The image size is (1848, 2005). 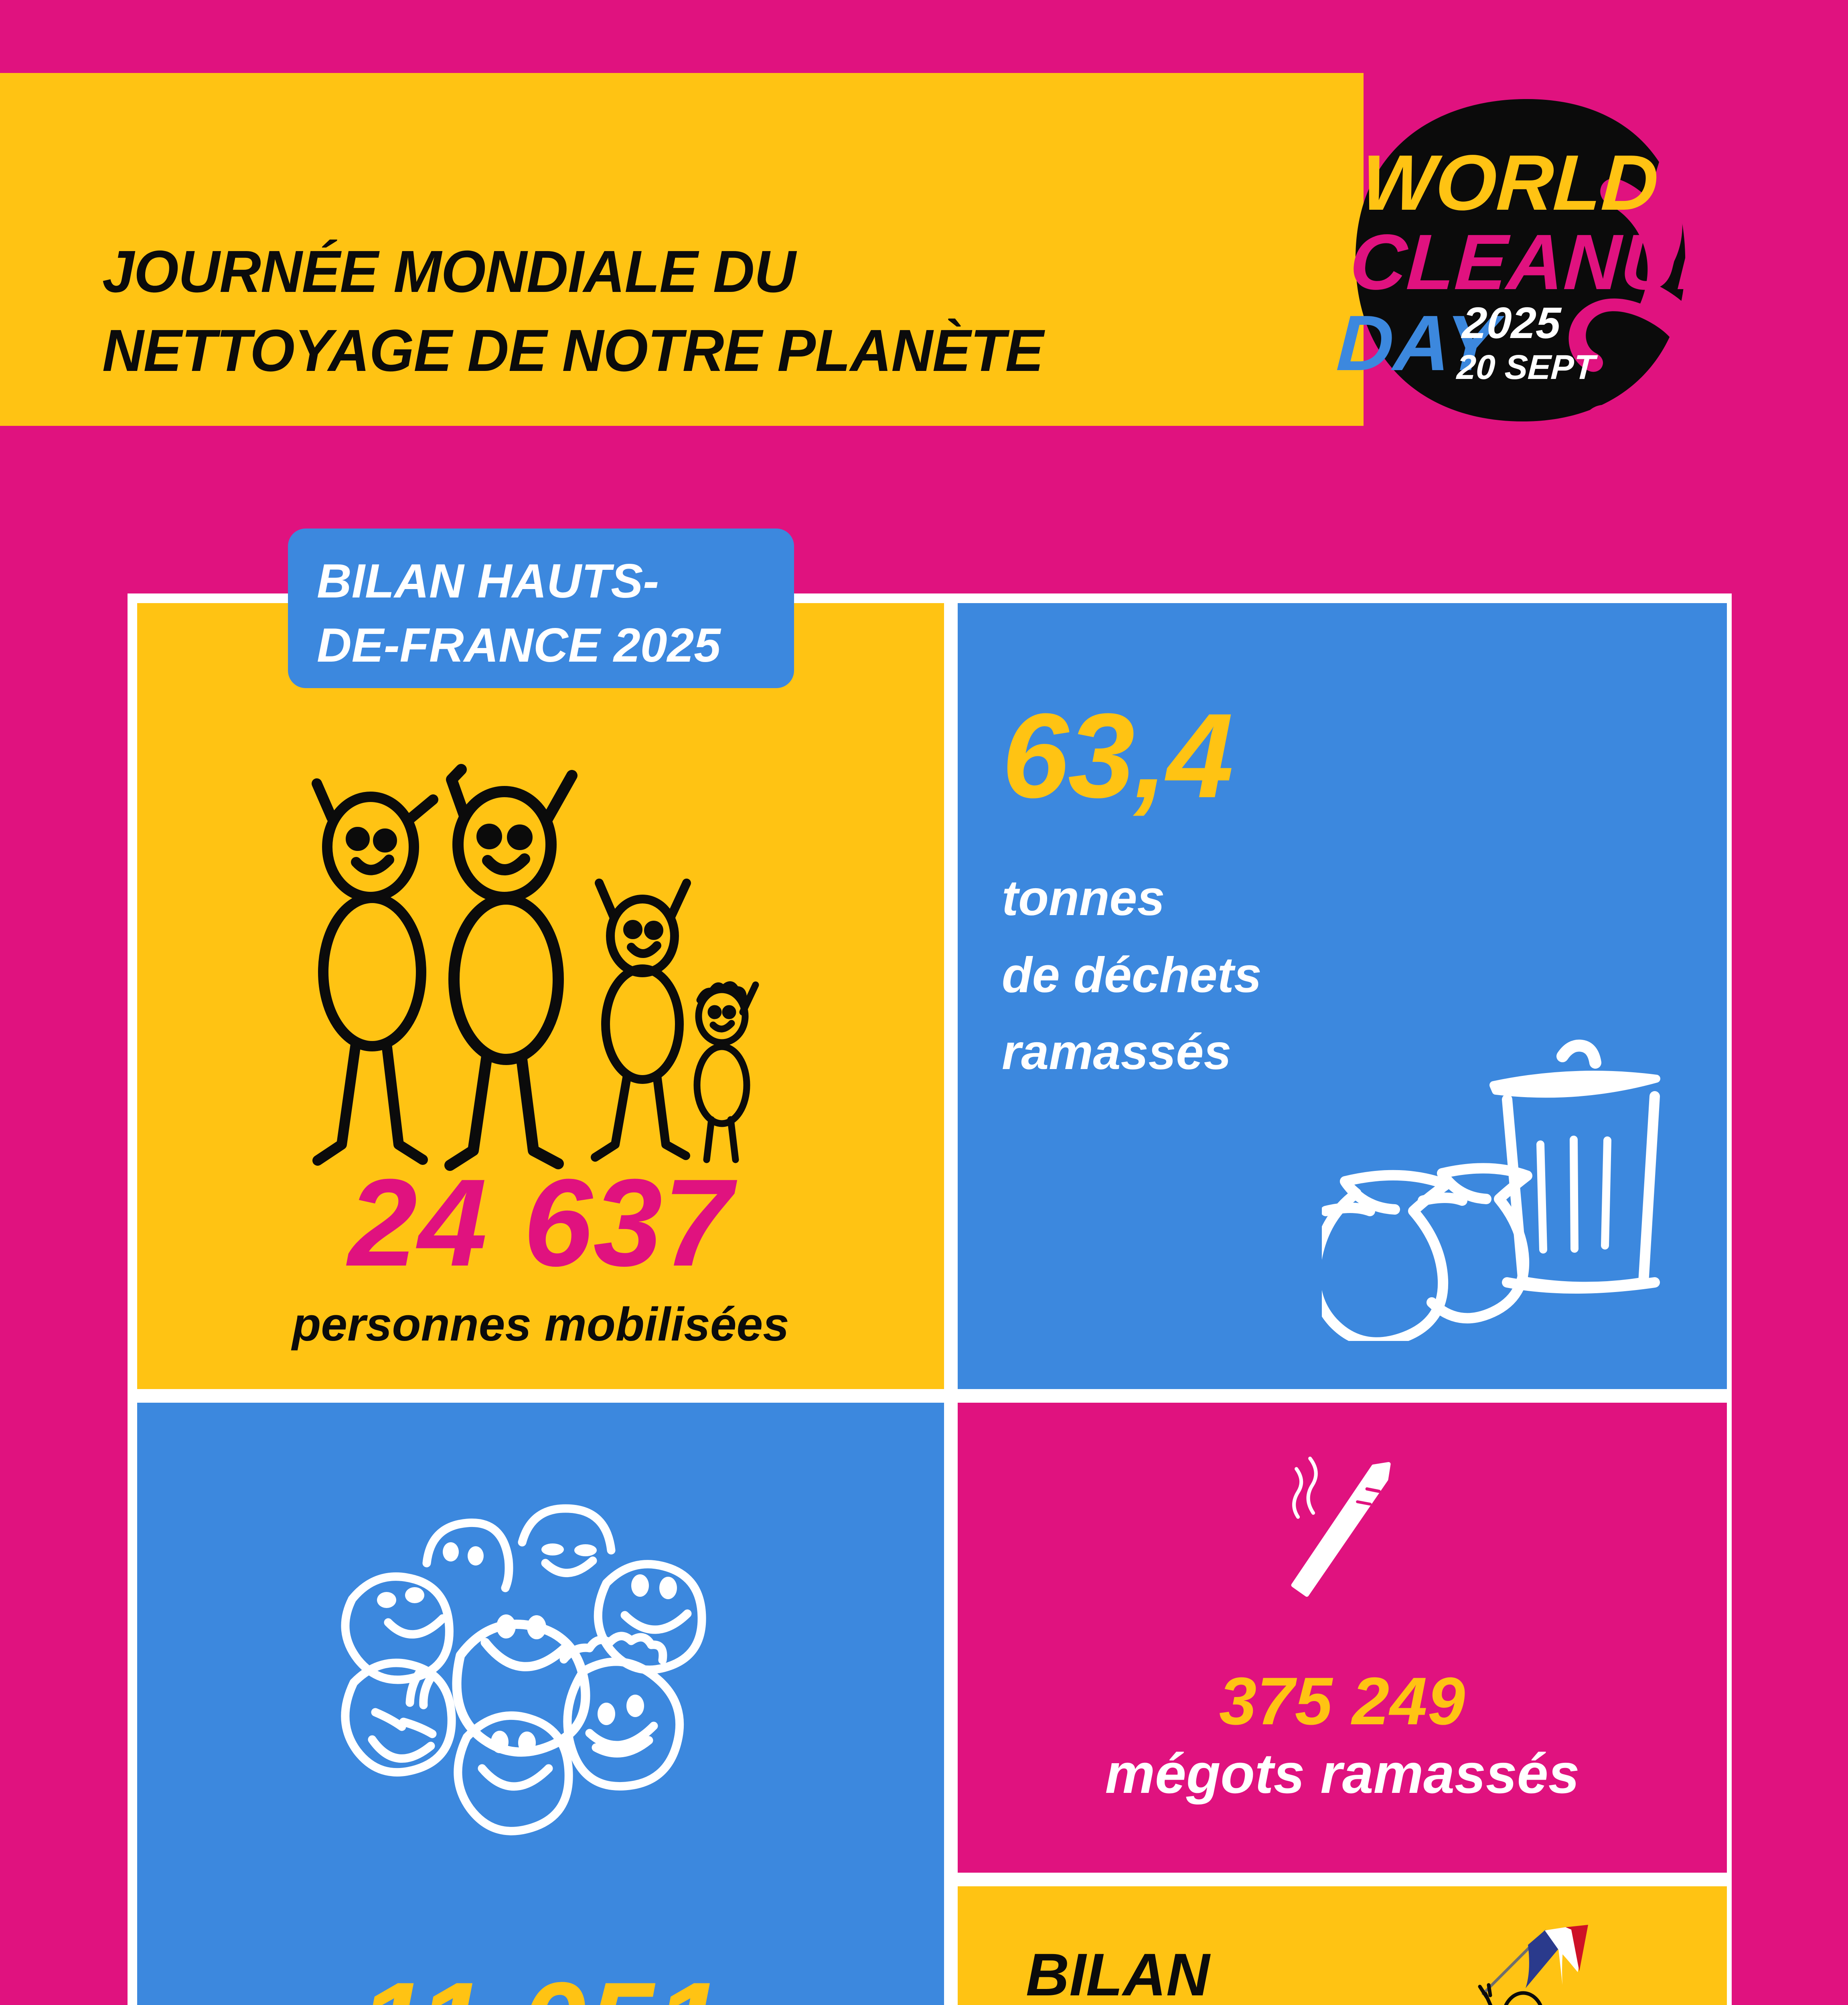 I want to click on badge-bilan-hauts-de-france: BILAN HAUTS- DE-FRANCE 2025, so click(x=541, y=609).